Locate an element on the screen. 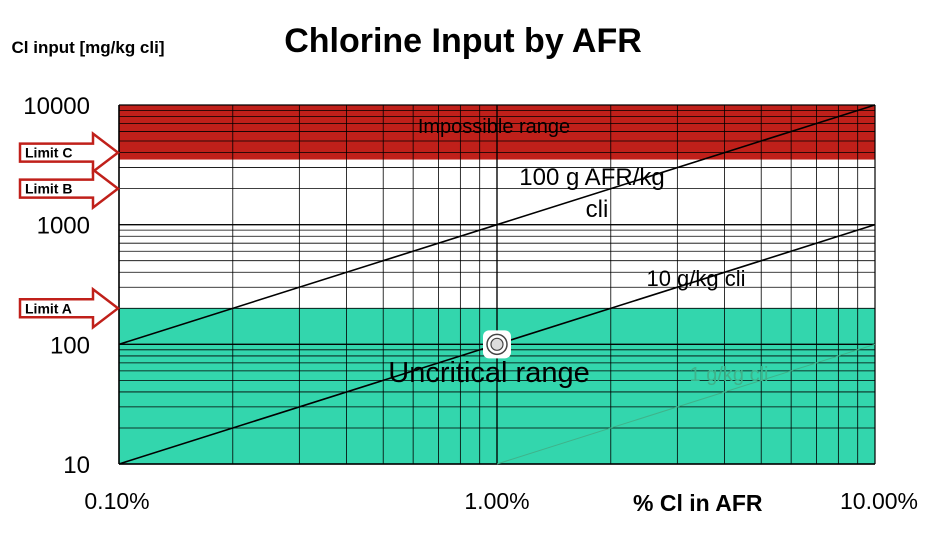  limit-label: Limit A is located at coordinates (48, 308).